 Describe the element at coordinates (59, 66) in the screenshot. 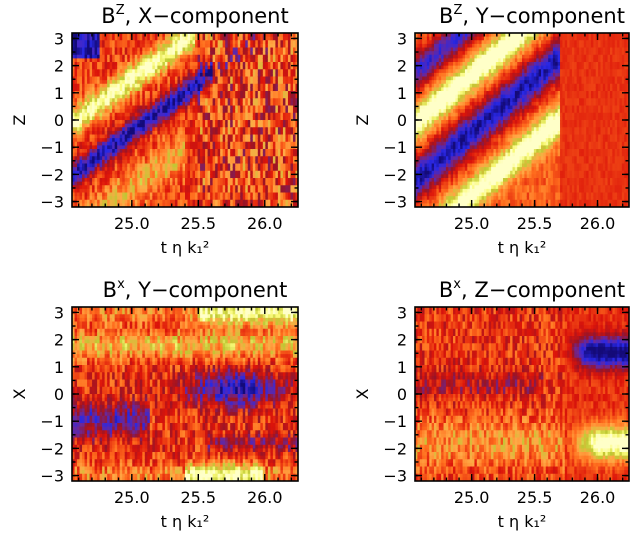

I see `y-tick-label: 2` at that location.